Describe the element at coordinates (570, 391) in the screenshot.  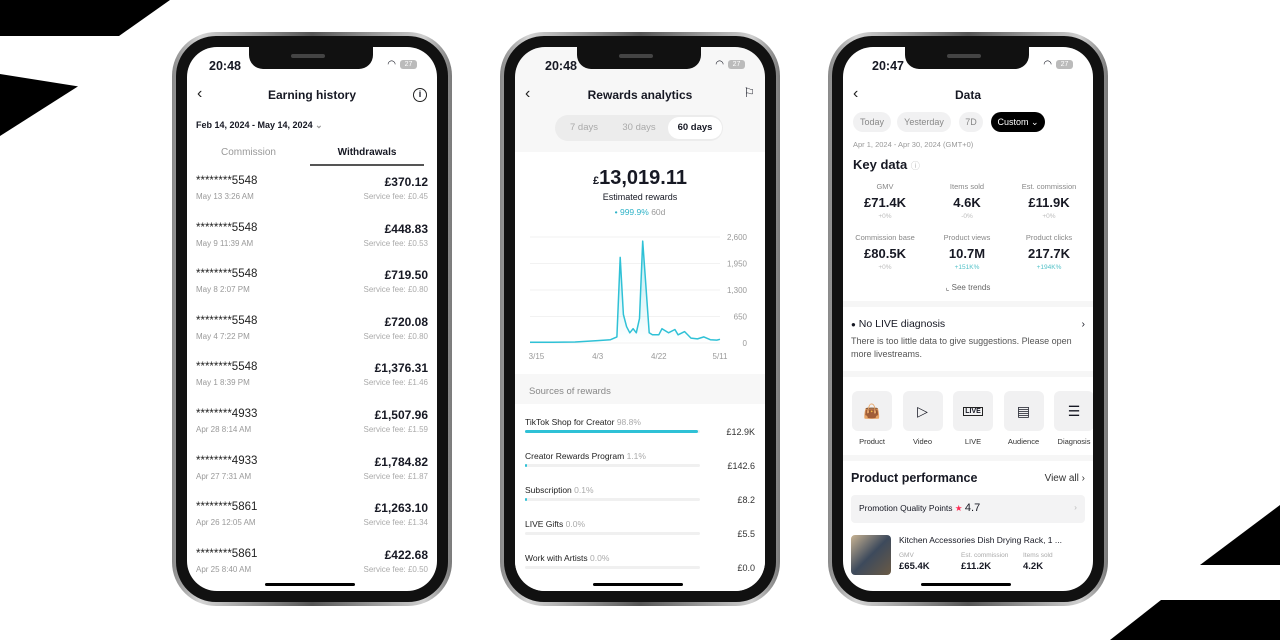
I see `sources-title: Sources of rewards` at that location.